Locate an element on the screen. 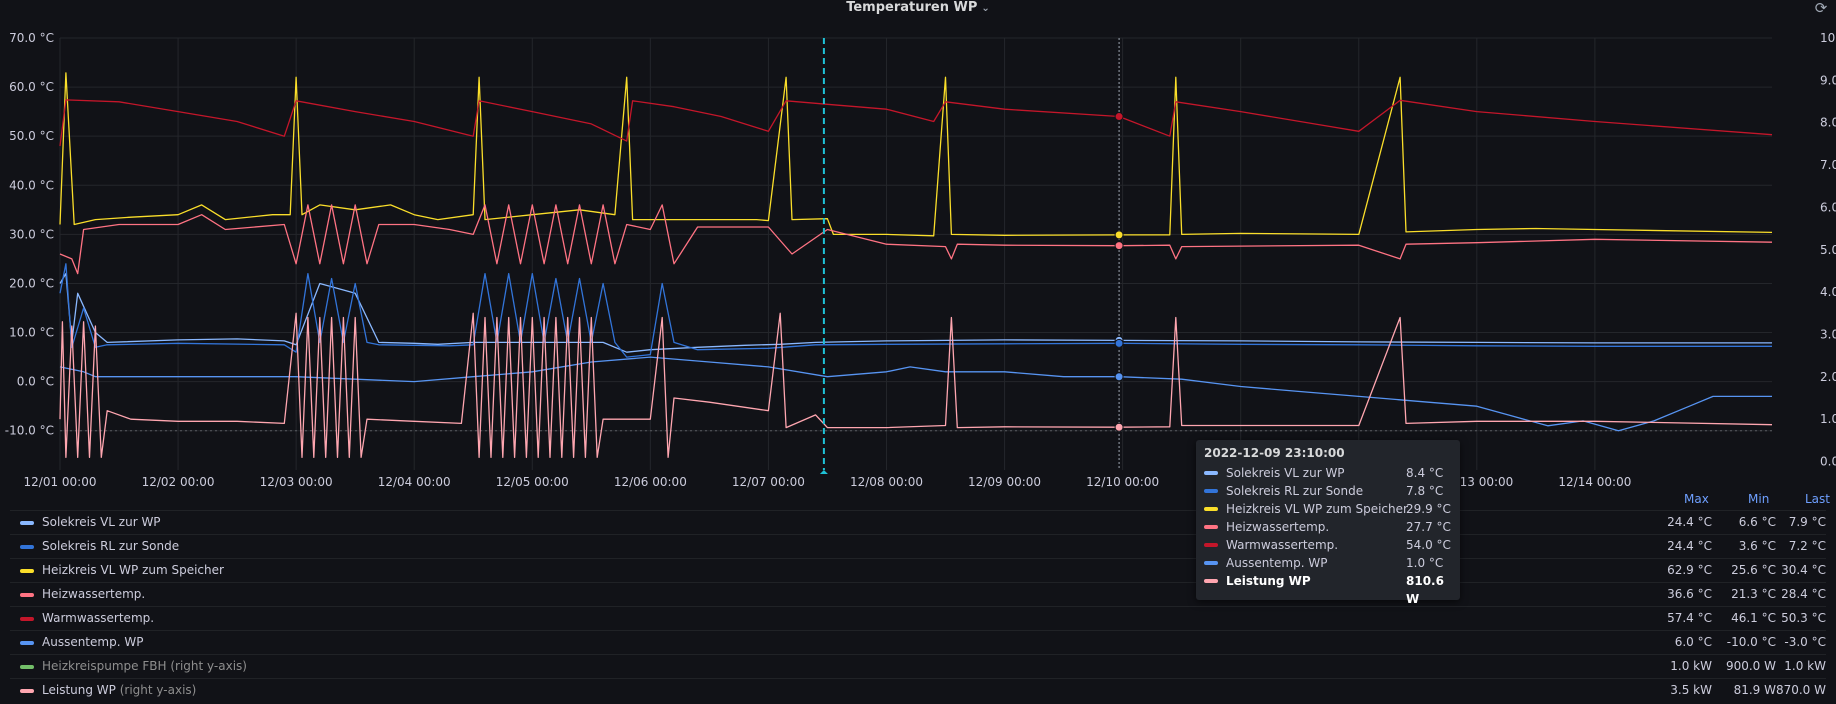 This screenshot has height=704, width=1836. legend-last-value: -3.0 °C is located at coordinates (1805, 642).